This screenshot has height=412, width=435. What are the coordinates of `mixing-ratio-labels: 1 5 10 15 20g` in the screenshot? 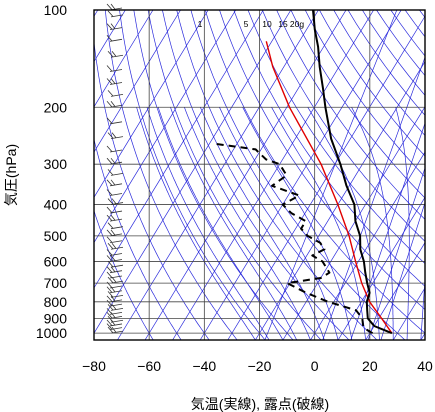 It's located at (251, 24).